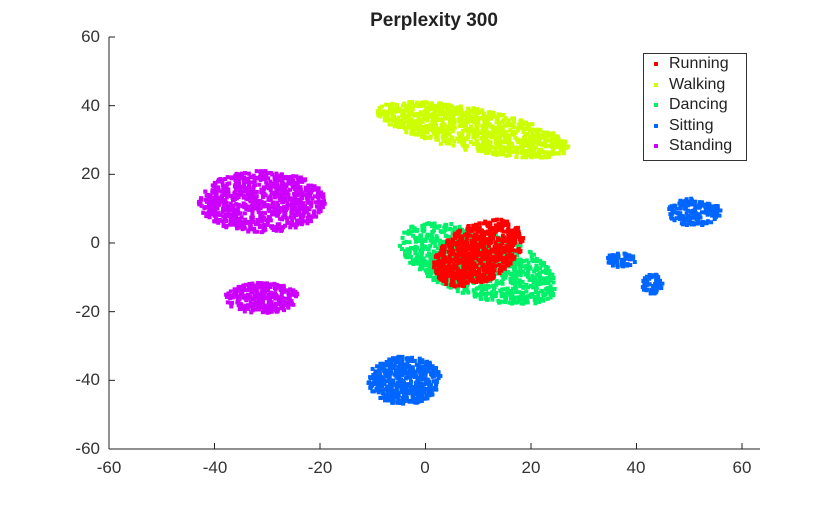 The width and height of the screenshot is (840, 506). I want to click on y-tick-label: -60, so click(87, 448).